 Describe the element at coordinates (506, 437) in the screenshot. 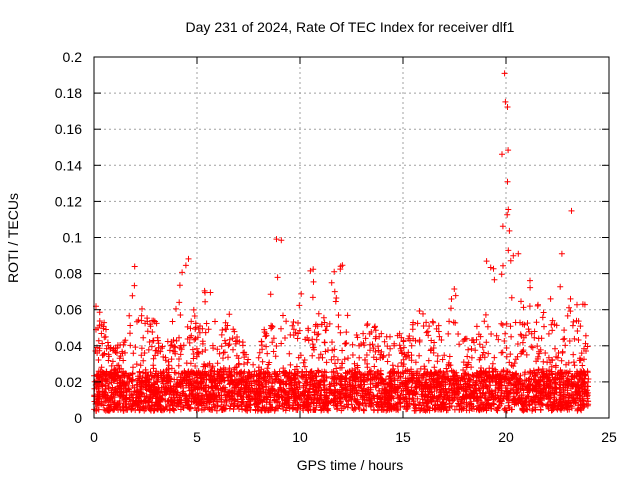

I see `x-tick-label: 20` at that location.